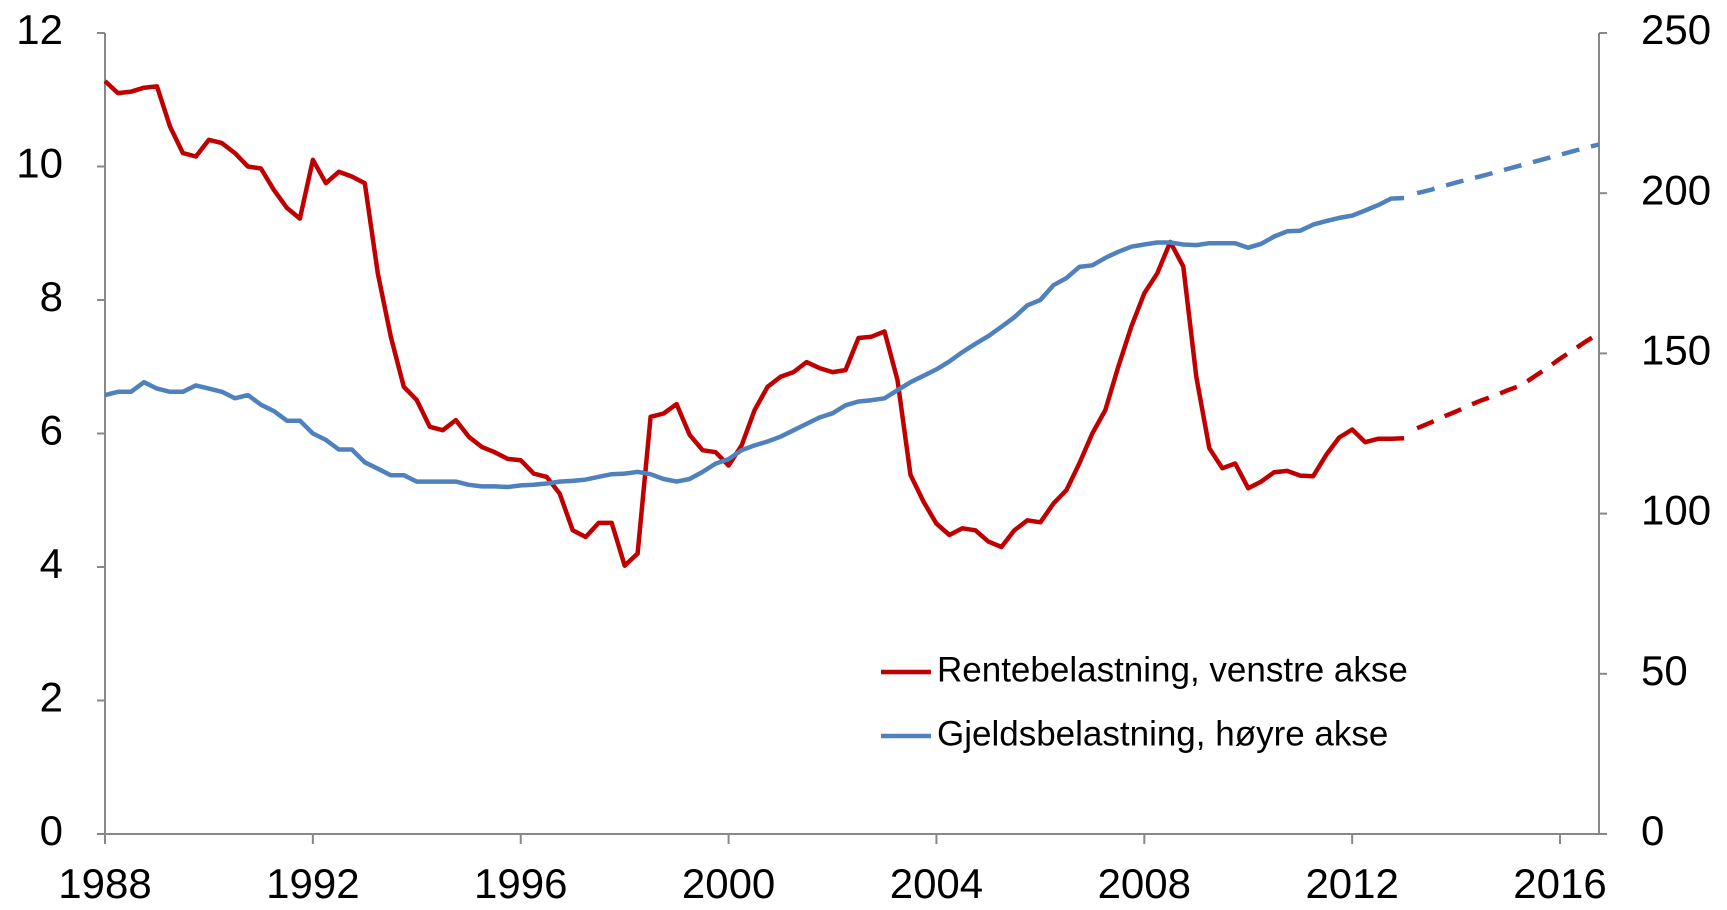  What do you see at coordinates (936, 883) in the screenshot?
I see `x-tick-label: 2004` at bounding box center [936, 883].